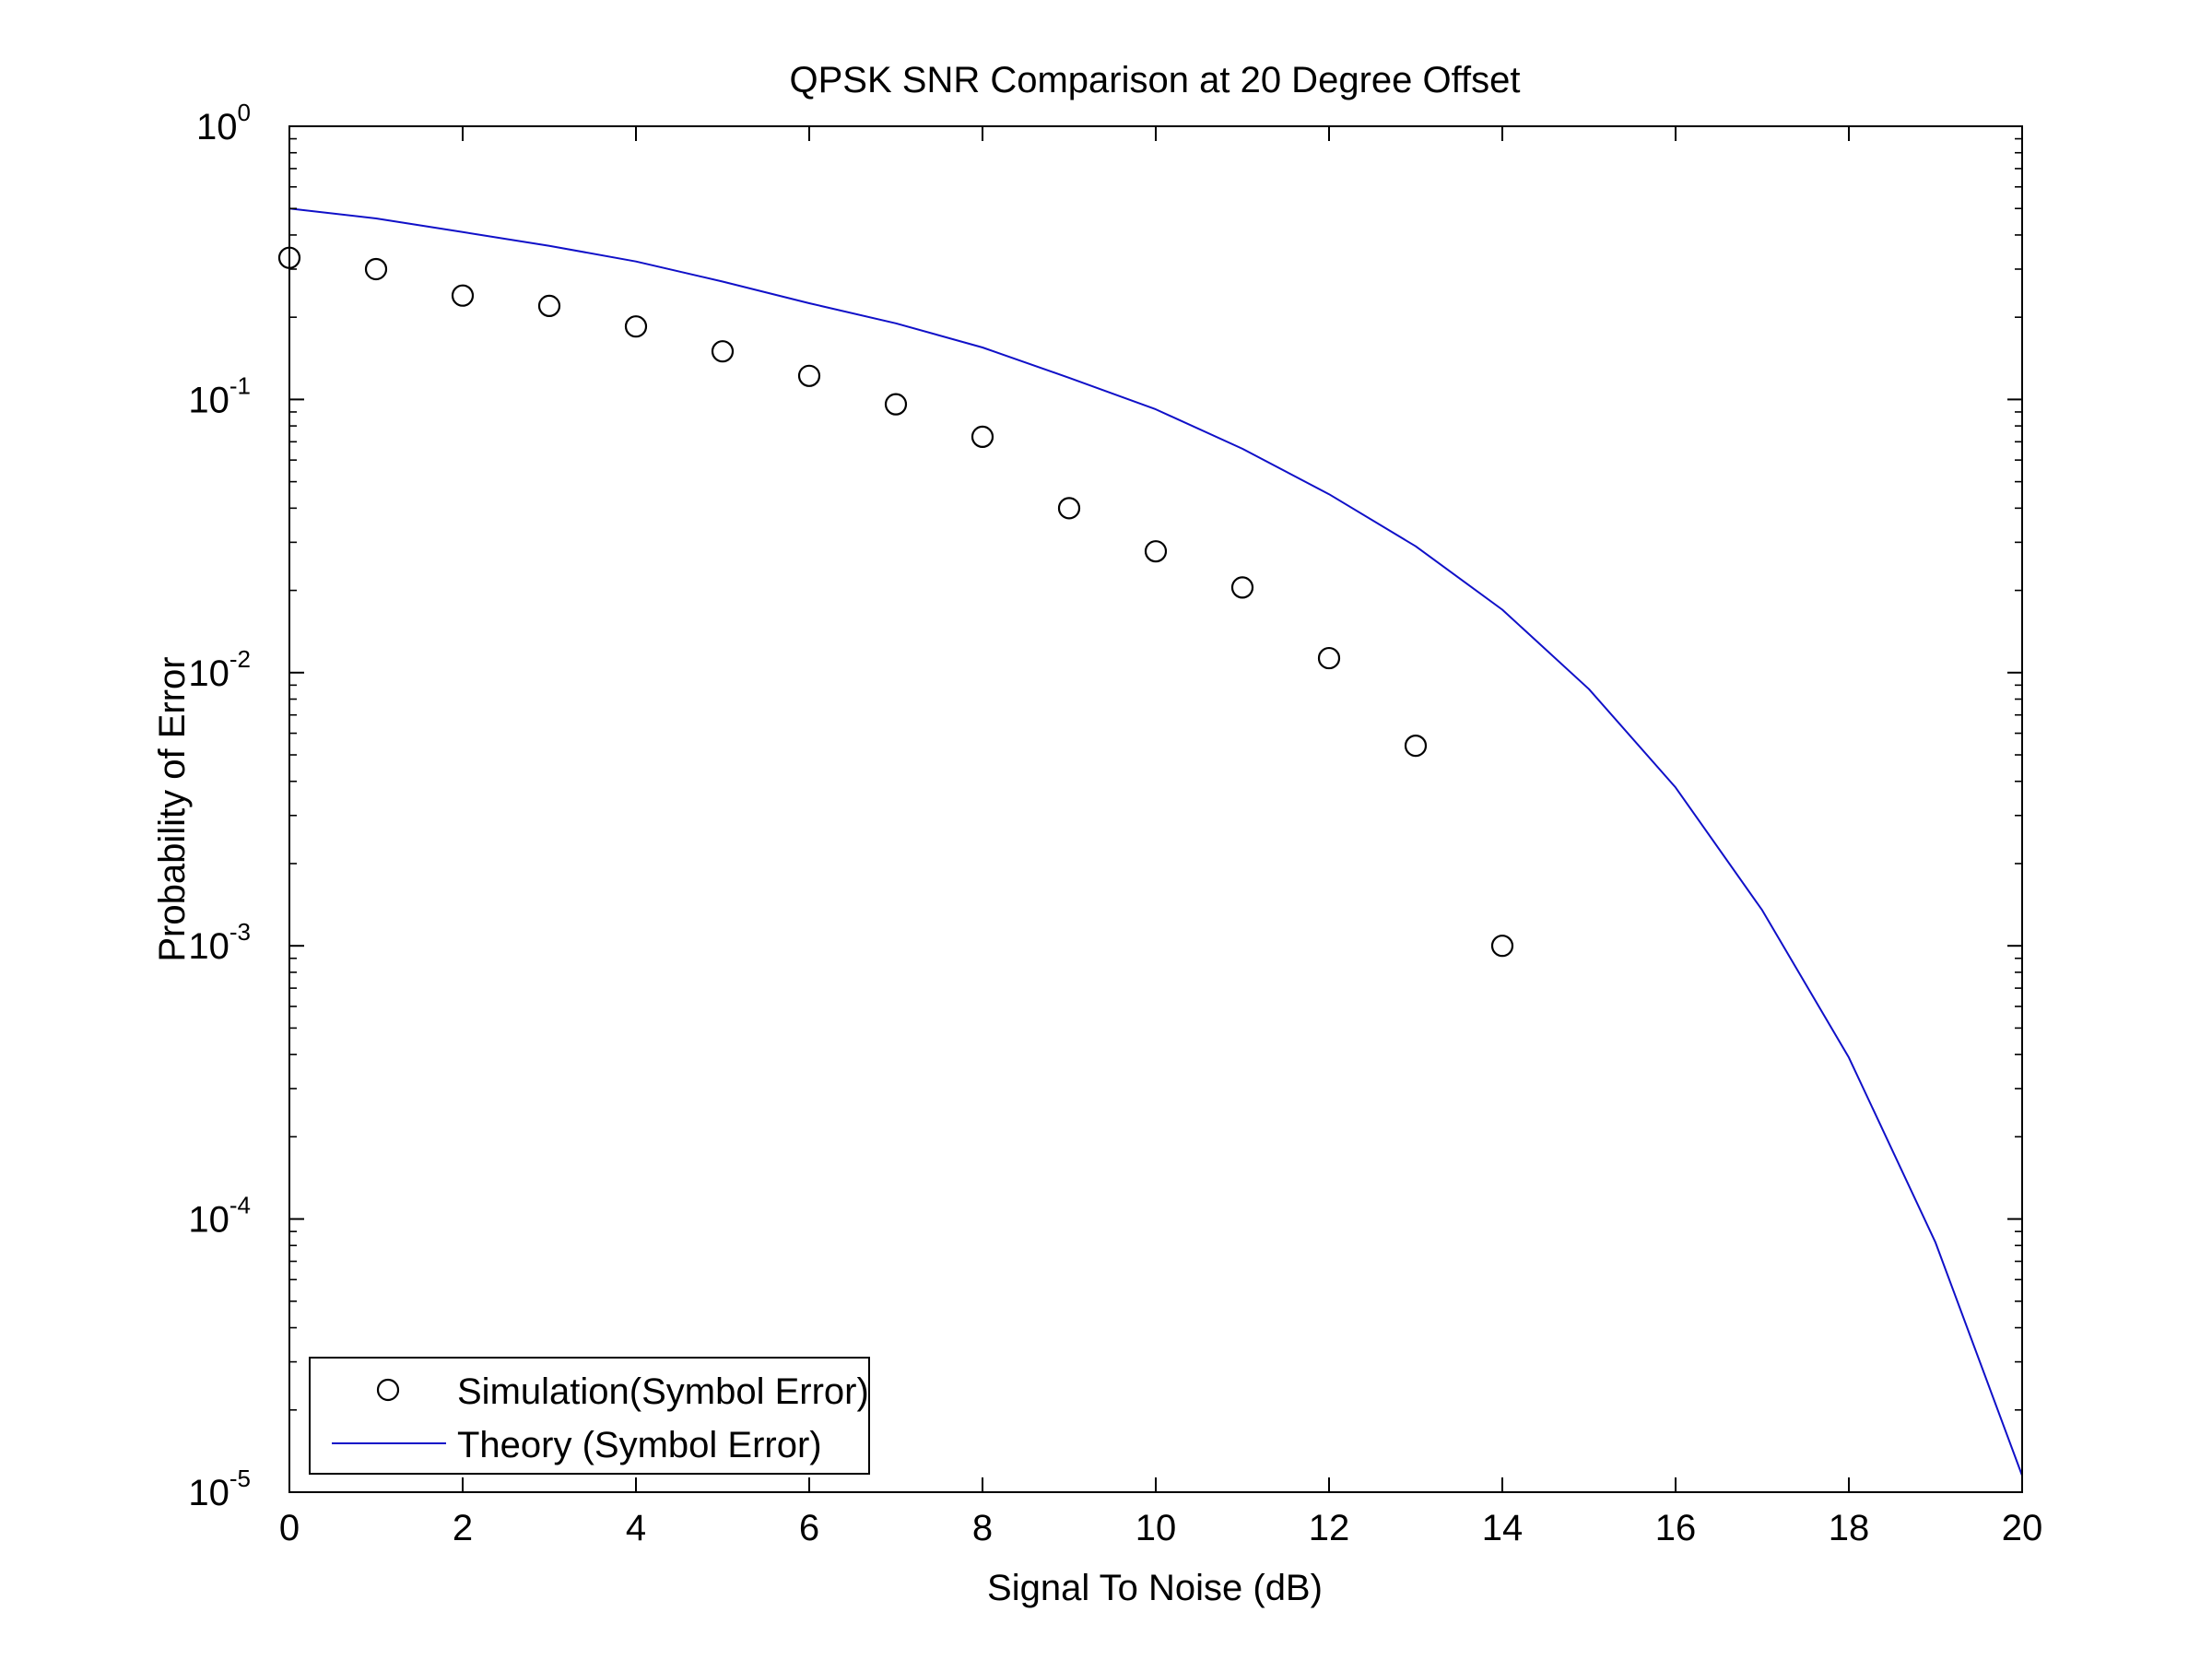  I want to click on x-tick-label: 10, so click(1156, 1528).